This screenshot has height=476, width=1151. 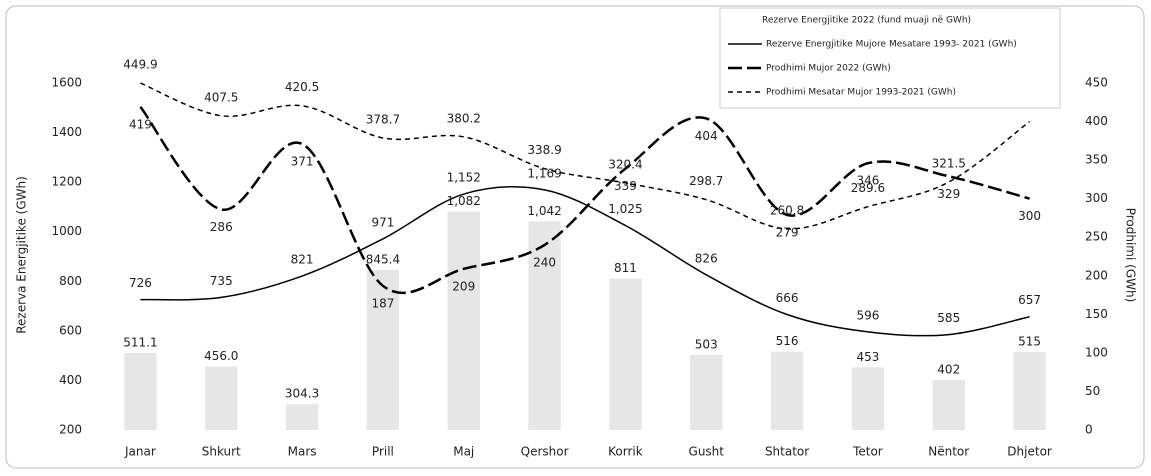 I want to click on y2-tick-label: 400, so click(x=1096, y=121).